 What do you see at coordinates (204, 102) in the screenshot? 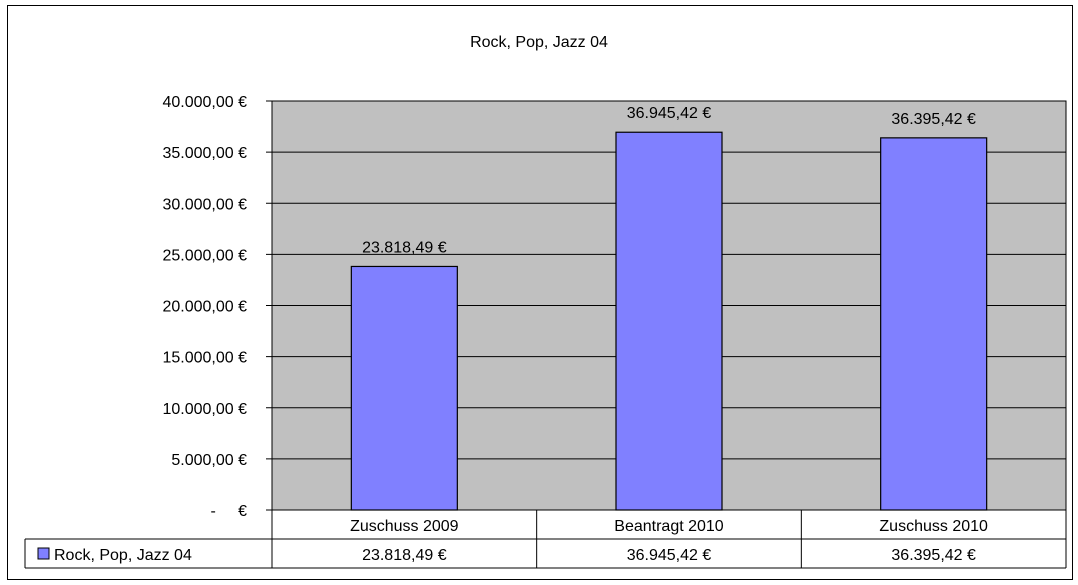
I see `y-tick-label: 40.000,00 €` at bounding box center [204, 102].